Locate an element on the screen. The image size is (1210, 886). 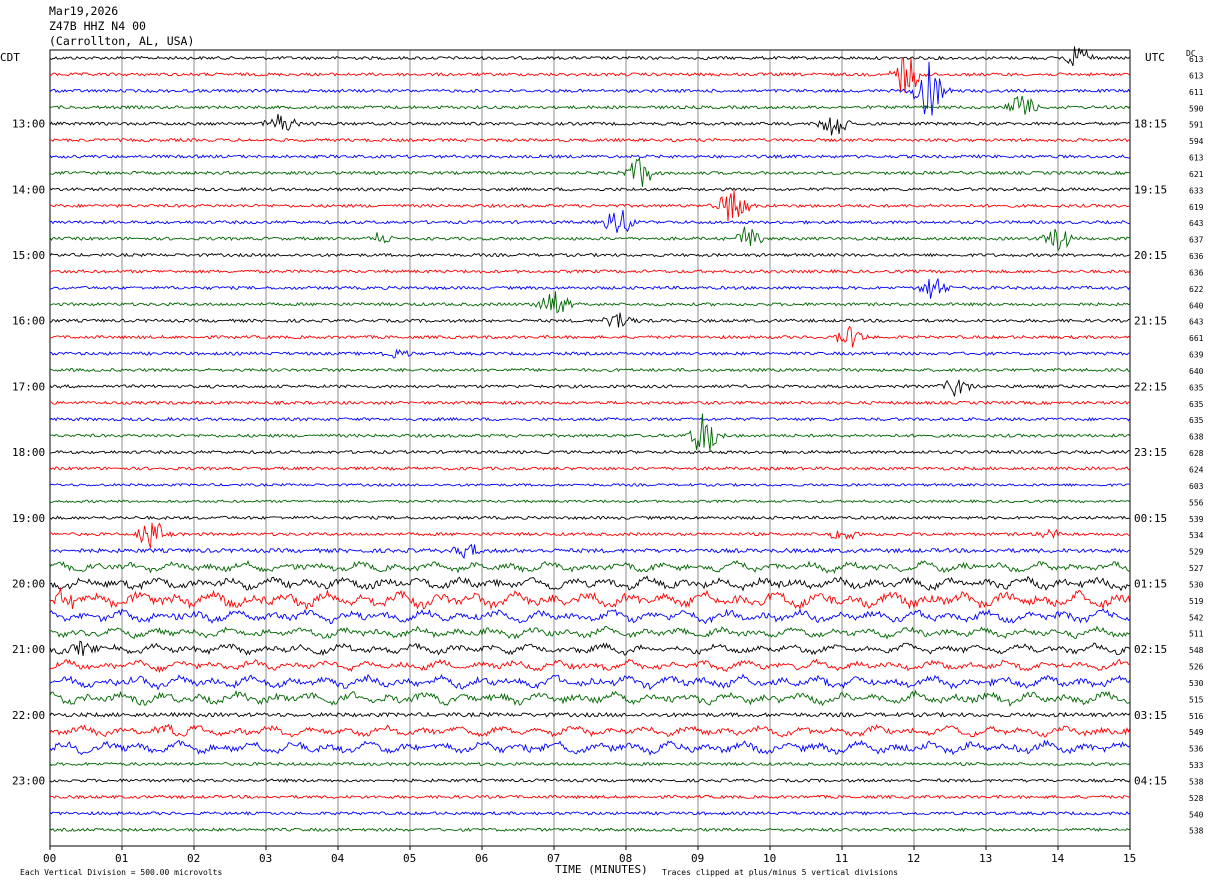
dc-offset-label: 621 is located at coordinates (1196, 174).